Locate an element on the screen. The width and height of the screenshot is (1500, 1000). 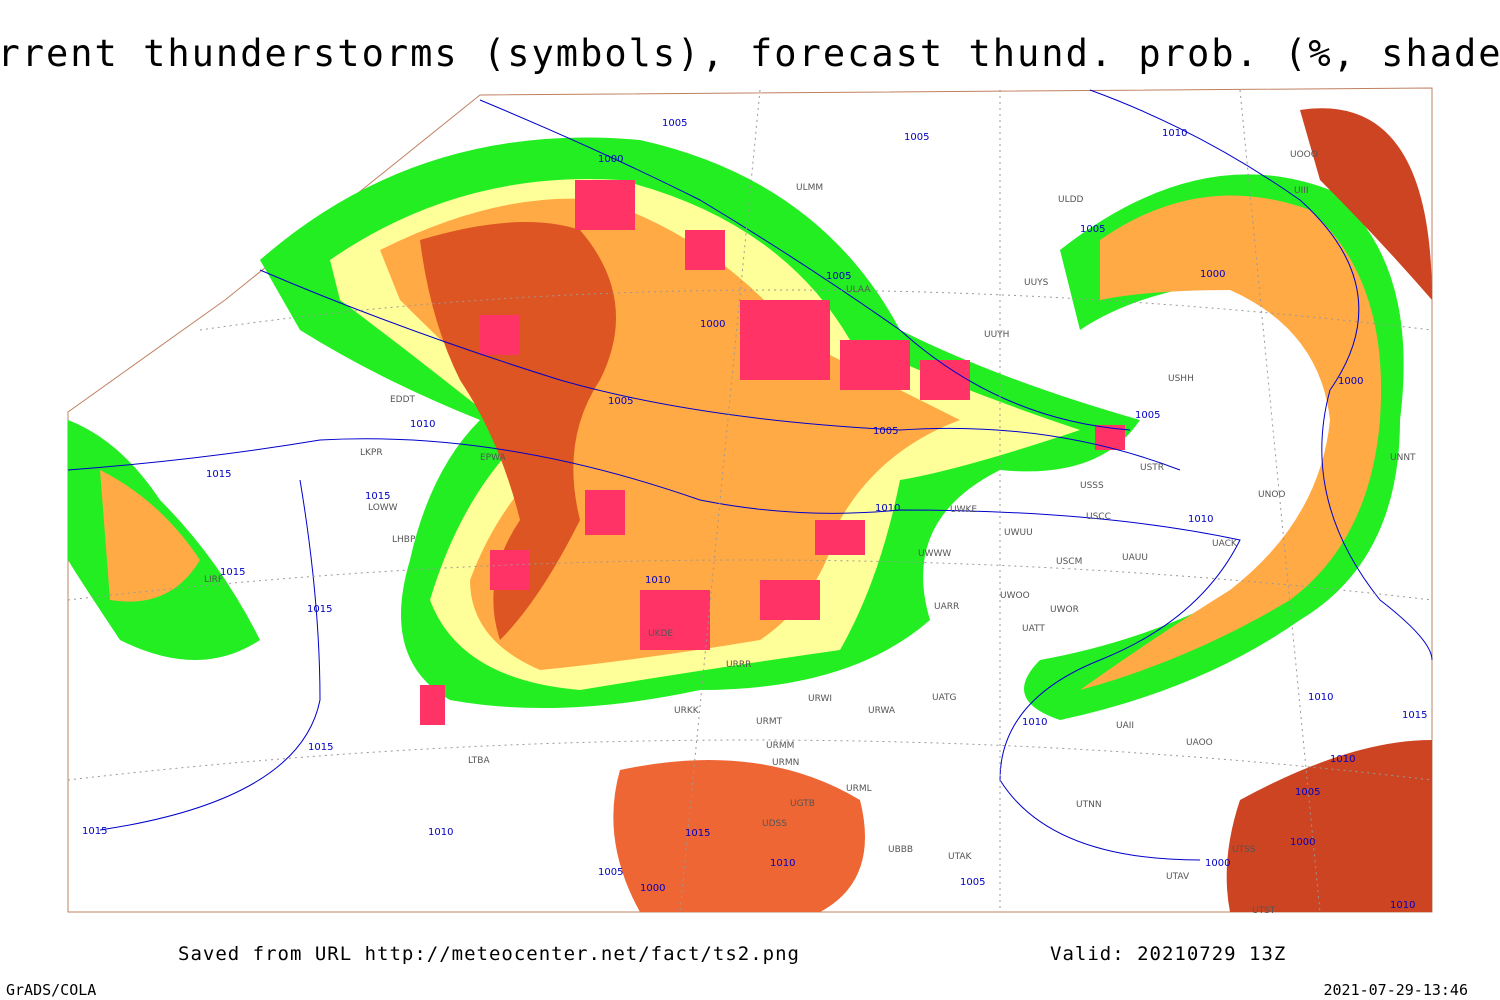
station-label: USCC is located at coordinates (1098, 517).